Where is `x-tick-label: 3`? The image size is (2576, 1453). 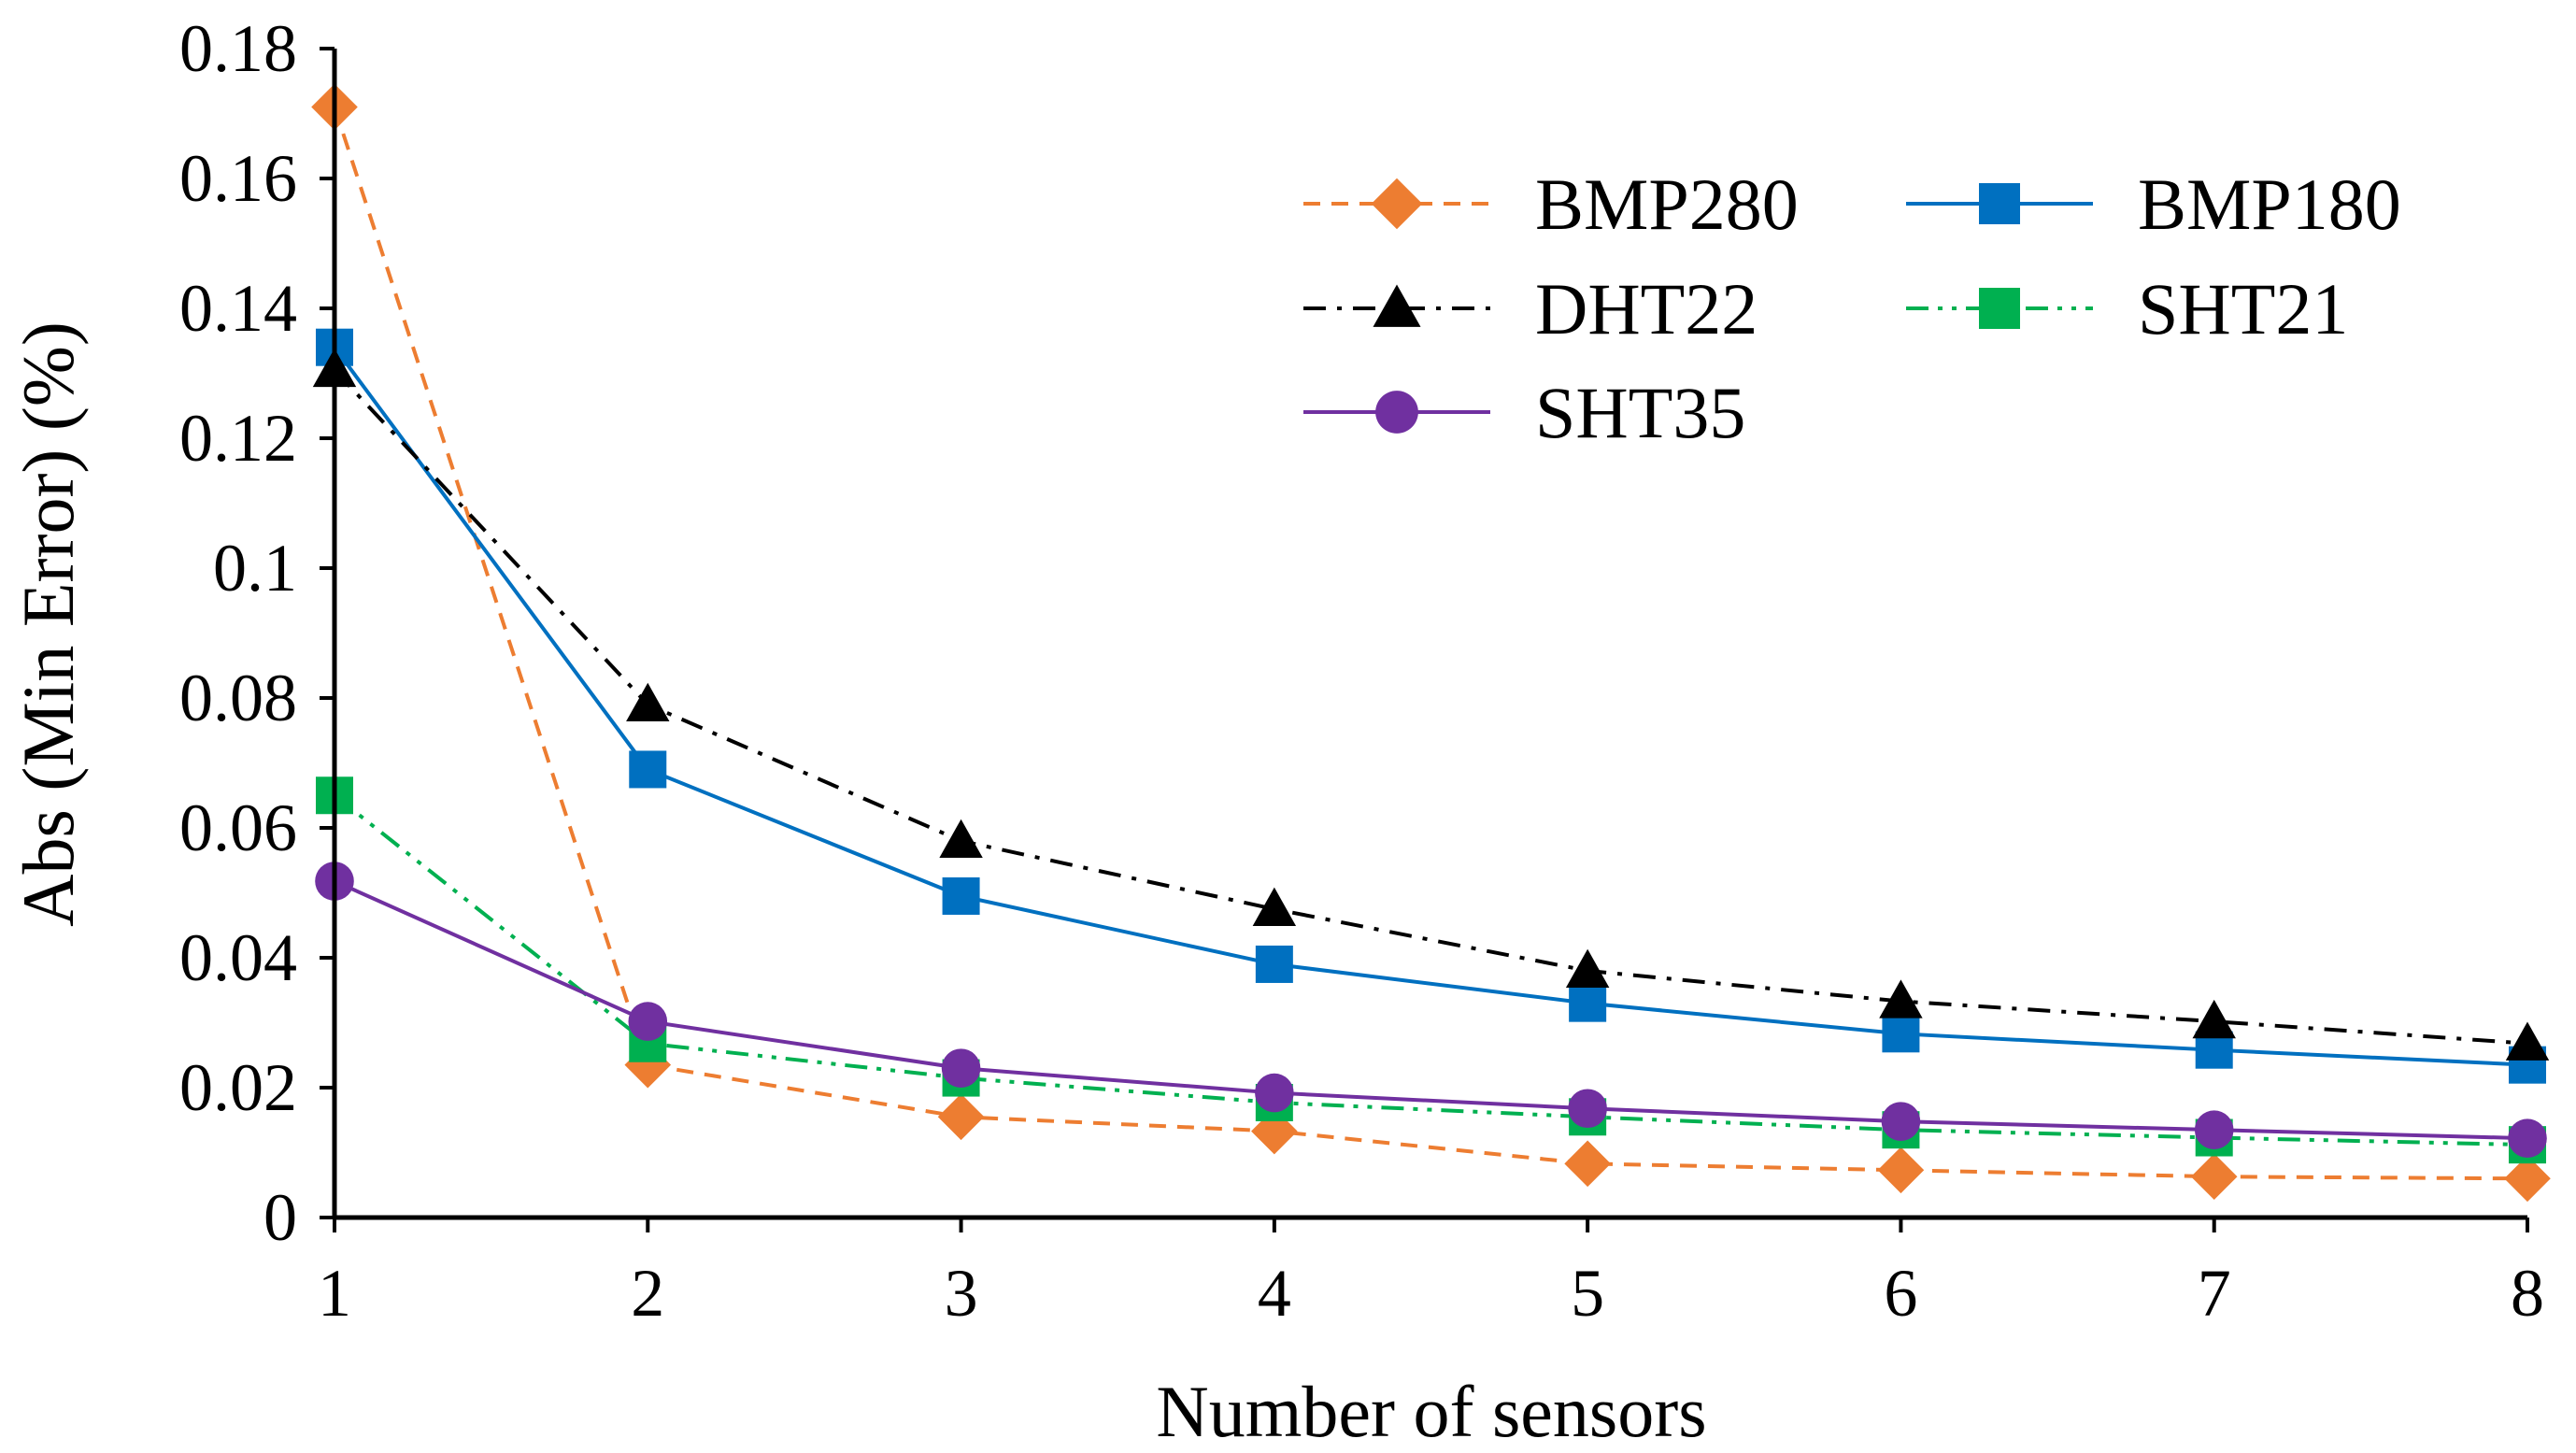 x-tick-label: 3 is located at coordinates (962, 1293).